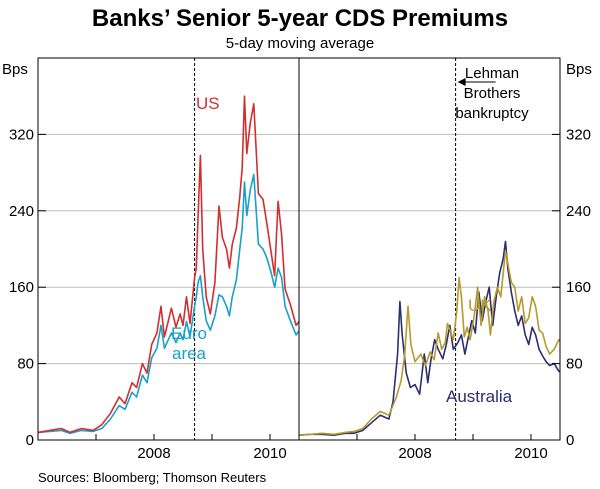  What do you see at coordinates (574, 364) in the screenshot?
I see `ytick-label-right-80: 80` at bounding box center [574, 364].